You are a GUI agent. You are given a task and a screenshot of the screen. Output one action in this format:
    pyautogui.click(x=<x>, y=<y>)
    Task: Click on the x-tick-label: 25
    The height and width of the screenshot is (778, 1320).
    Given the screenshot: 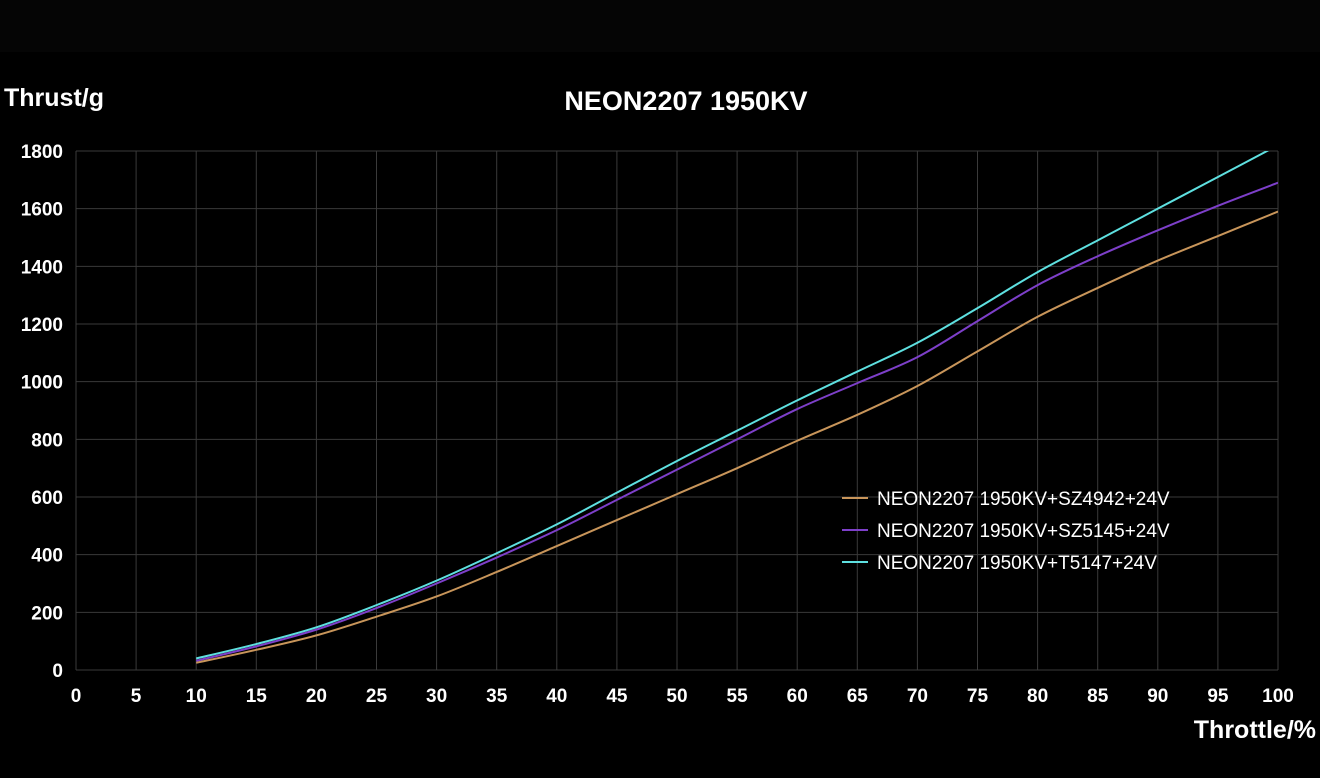 What is the action you would take?
    pyautogui.click(x=377, y=696)
    